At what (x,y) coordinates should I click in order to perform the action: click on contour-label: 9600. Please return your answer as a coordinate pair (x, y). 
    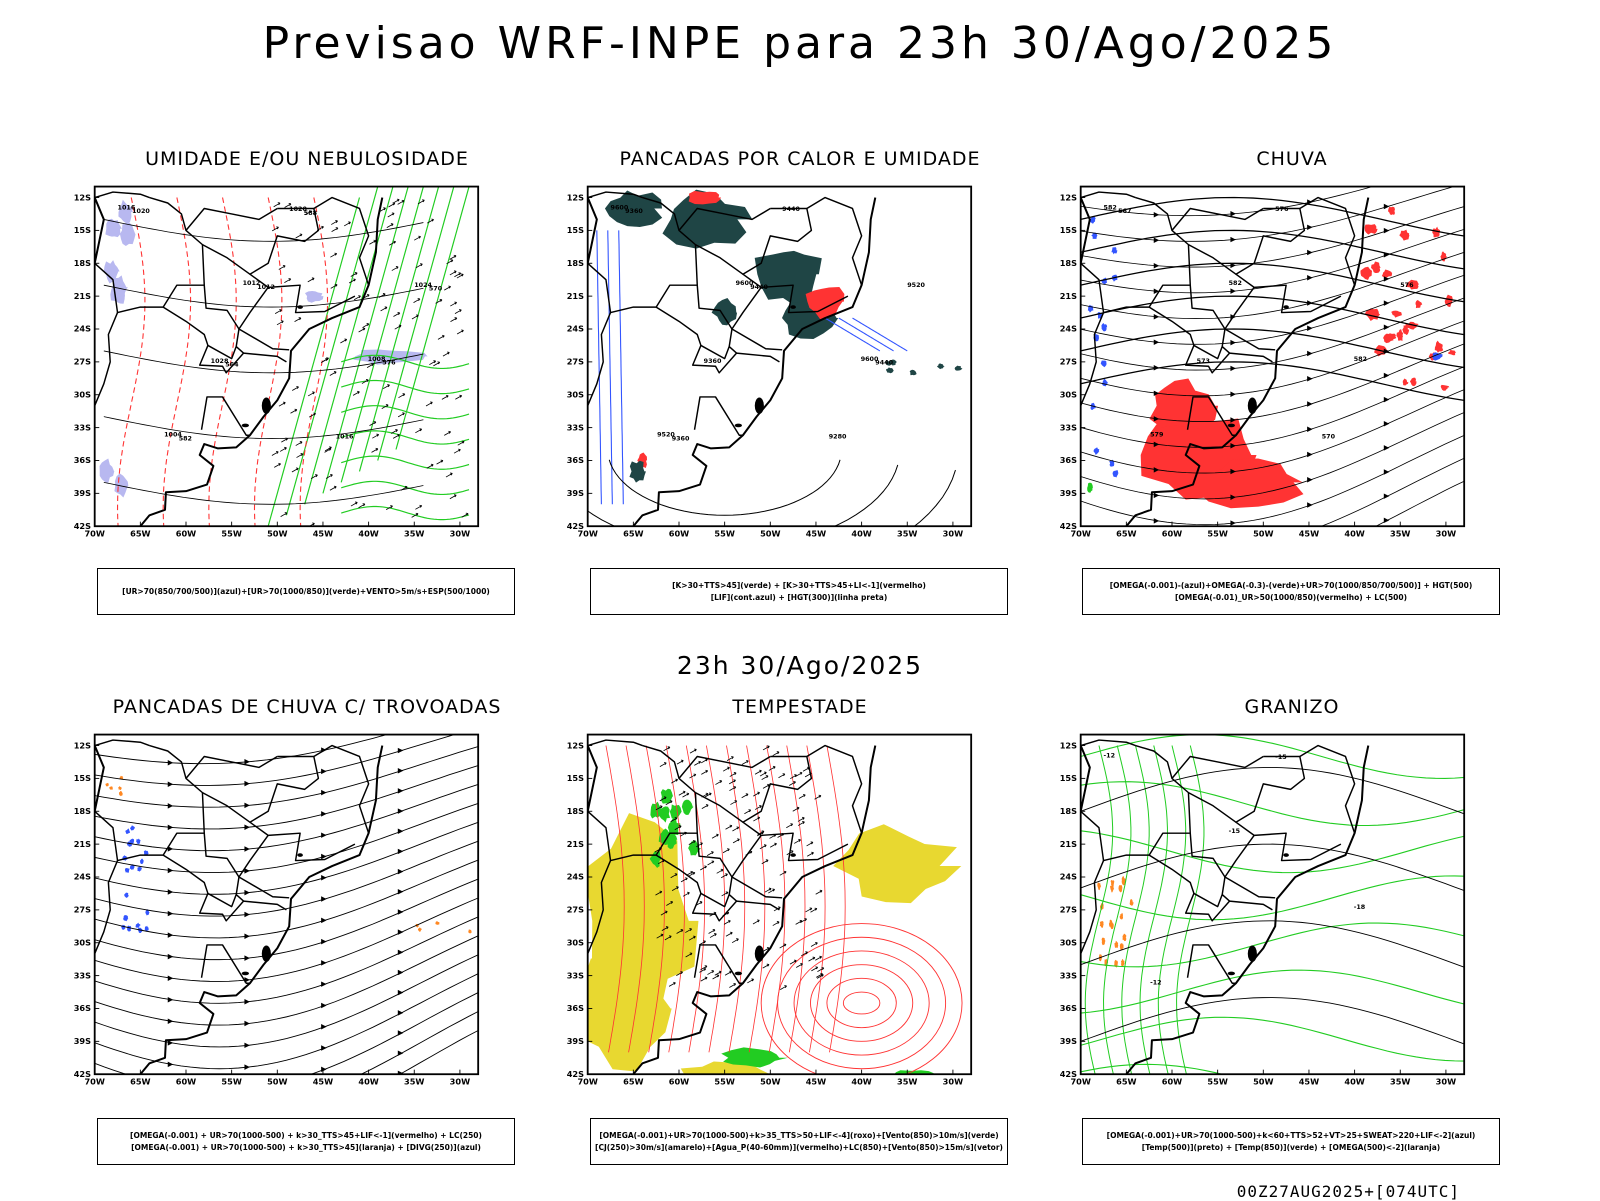
    Looking at the image, I should click on (745, 283).